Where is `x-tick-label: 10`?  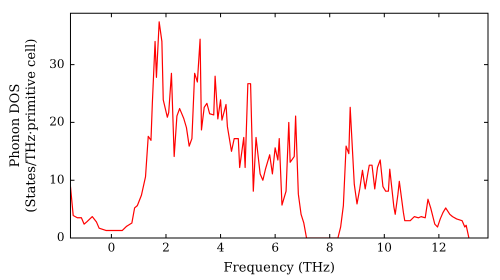 x-tick-label: 10 is located at coordinates (384, 247).